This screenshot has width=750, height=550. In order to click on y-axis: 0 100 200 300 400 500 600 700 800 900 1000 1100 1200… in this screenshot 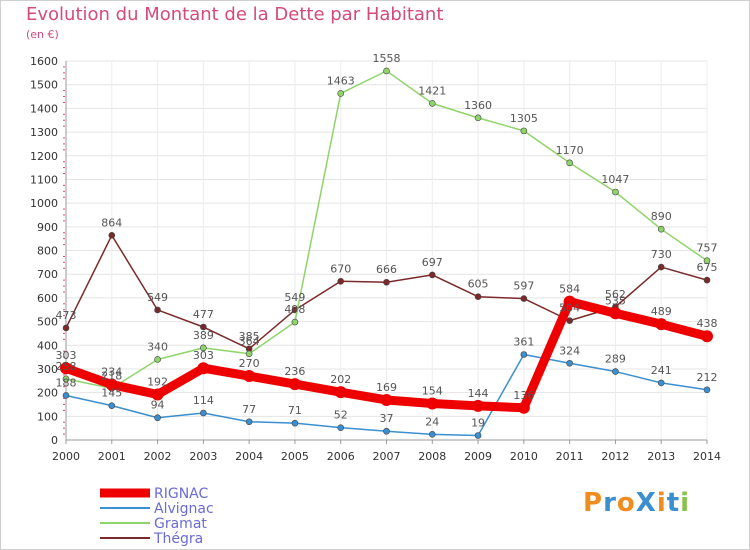, I will do `click(48, 251)`.